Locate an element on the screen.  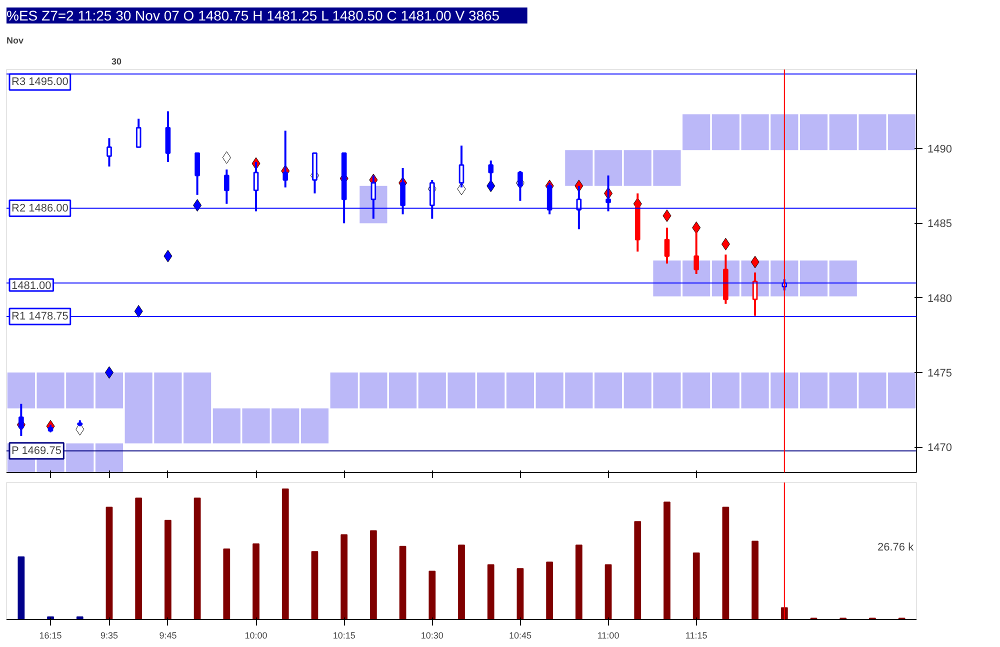
ref-line-label: R1 1478.75 is located at coordinates (40, 316).